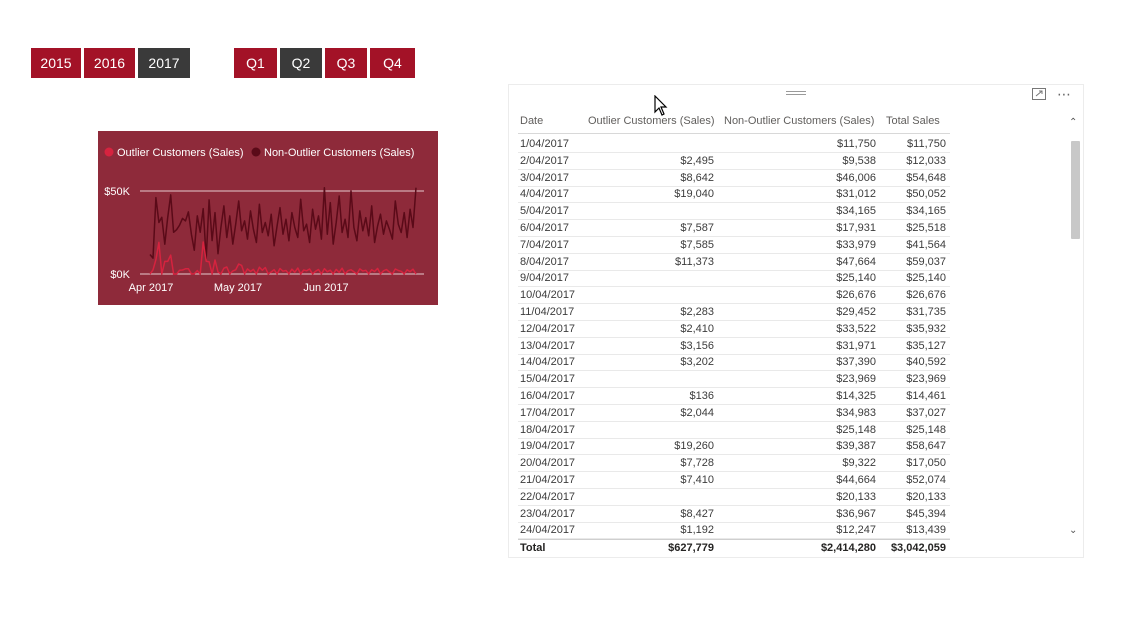 This screenshot has width=1143, height=622. I want to click on row-date-cell: 2/04/2017, so click(544, 160).